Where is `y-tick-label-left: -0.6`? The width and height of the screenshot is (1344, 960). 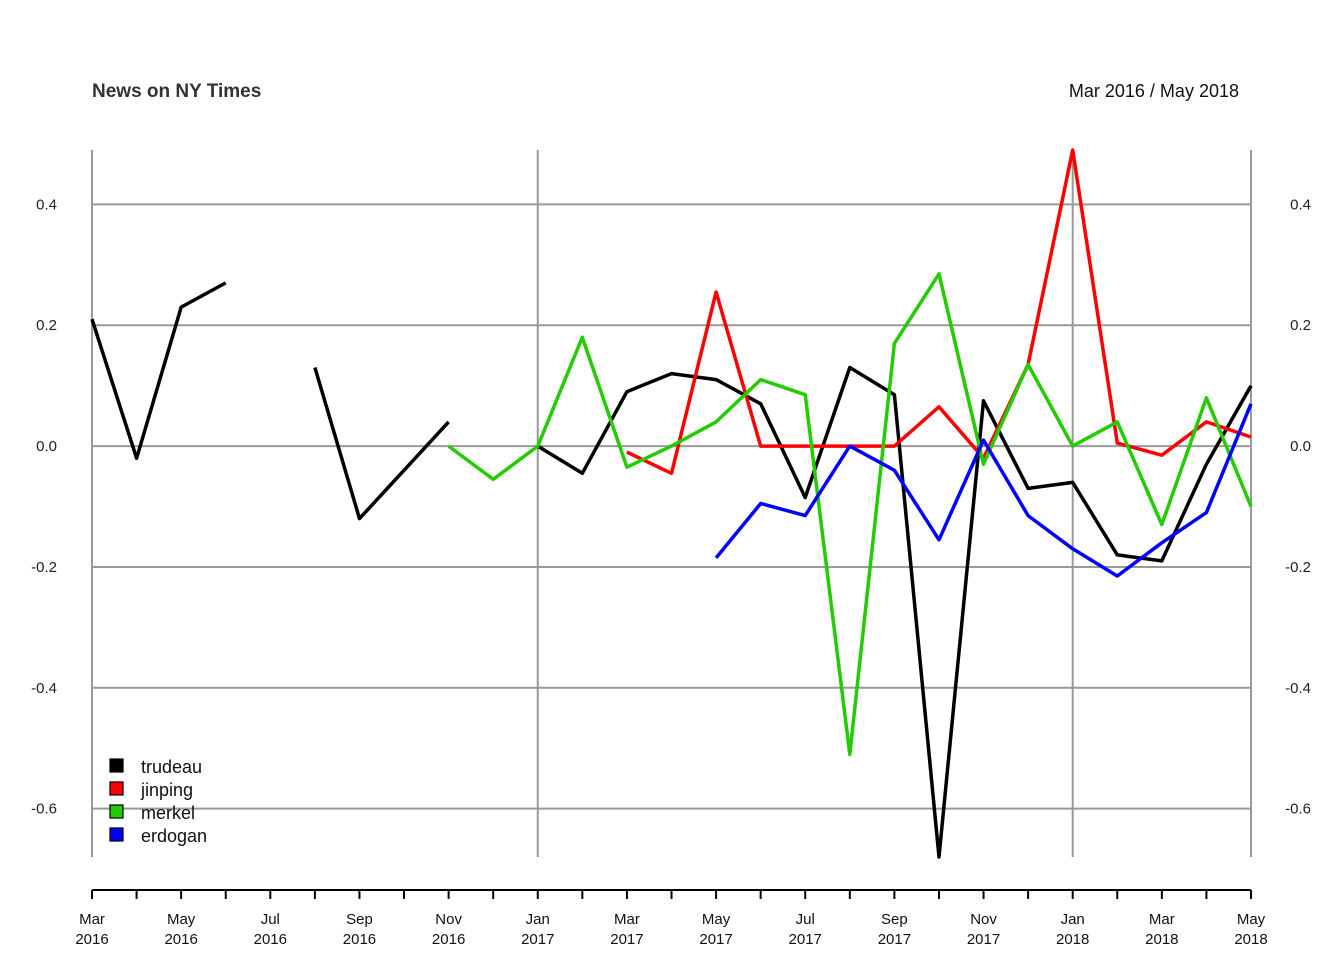 y-tick-label-left: -0.6 is located at coordinates (44, 809).